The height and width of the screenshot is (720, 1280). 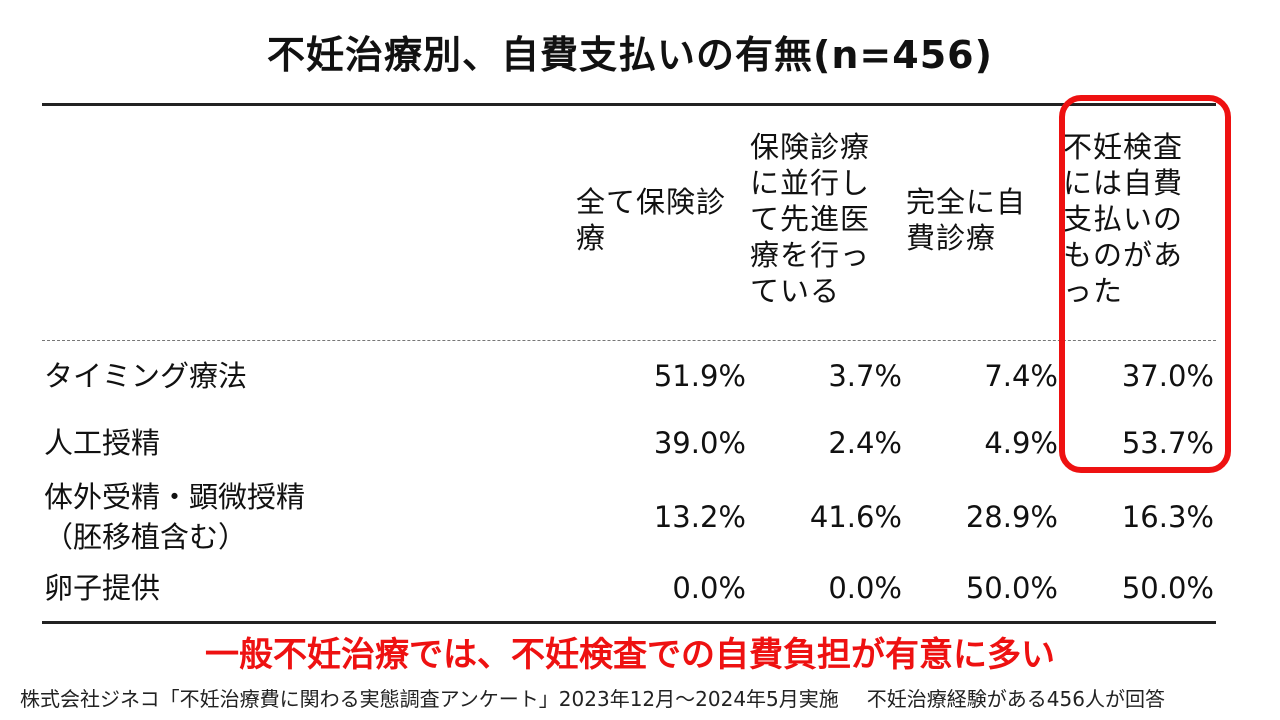 I want to click on column-header-fully-self-paid: 完全に自費診療, so click(x=966, y=220).